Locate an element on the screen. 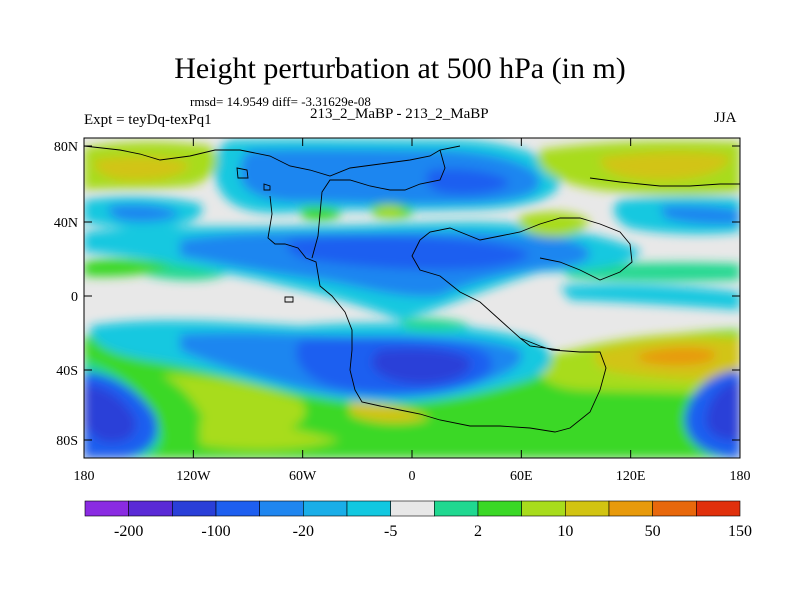 This screenshot has width=800, height=600. field-north-deepblue is located at coordinates (408, 253).